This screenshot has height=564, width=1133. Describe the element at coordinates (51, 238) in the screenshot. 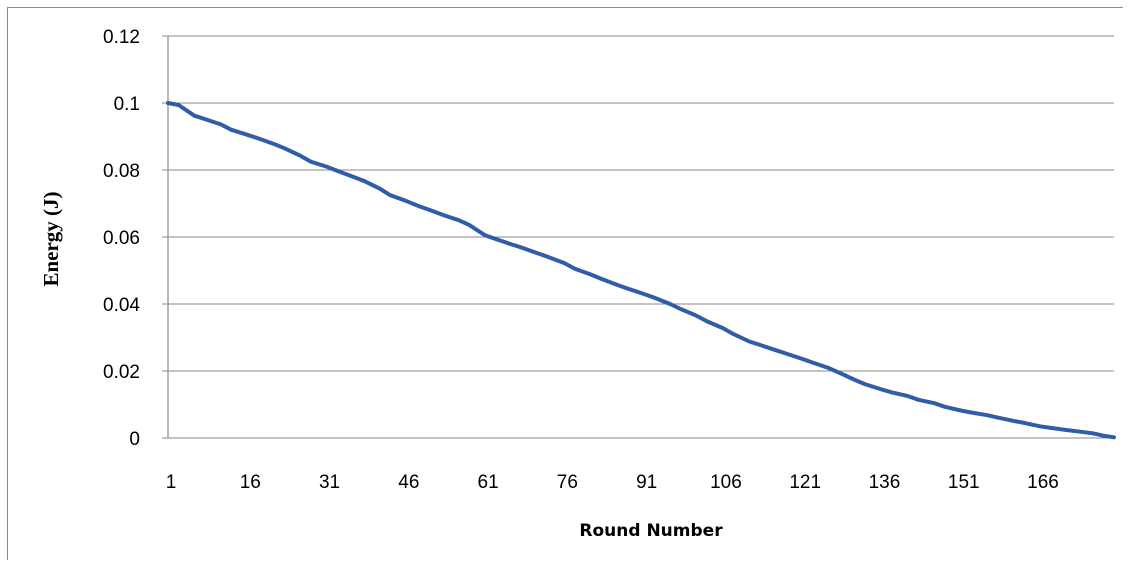

I see `y-axis-label: Energy (J)` at that location.